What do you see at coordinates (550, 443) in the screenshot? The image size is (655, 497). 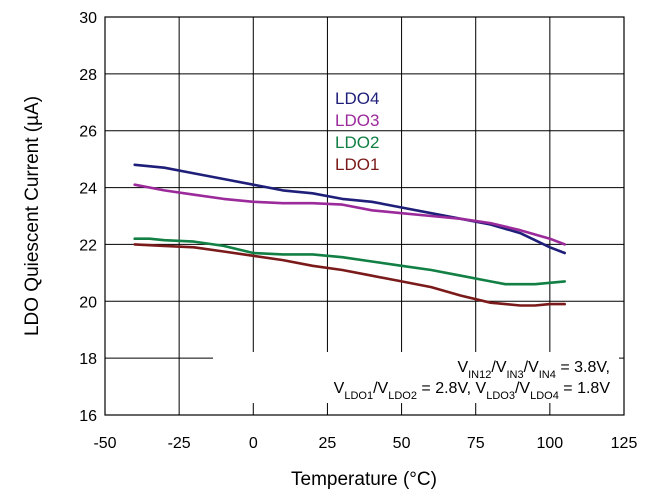 I see `x-tick-label: 100` at bounding box center [550, 443].